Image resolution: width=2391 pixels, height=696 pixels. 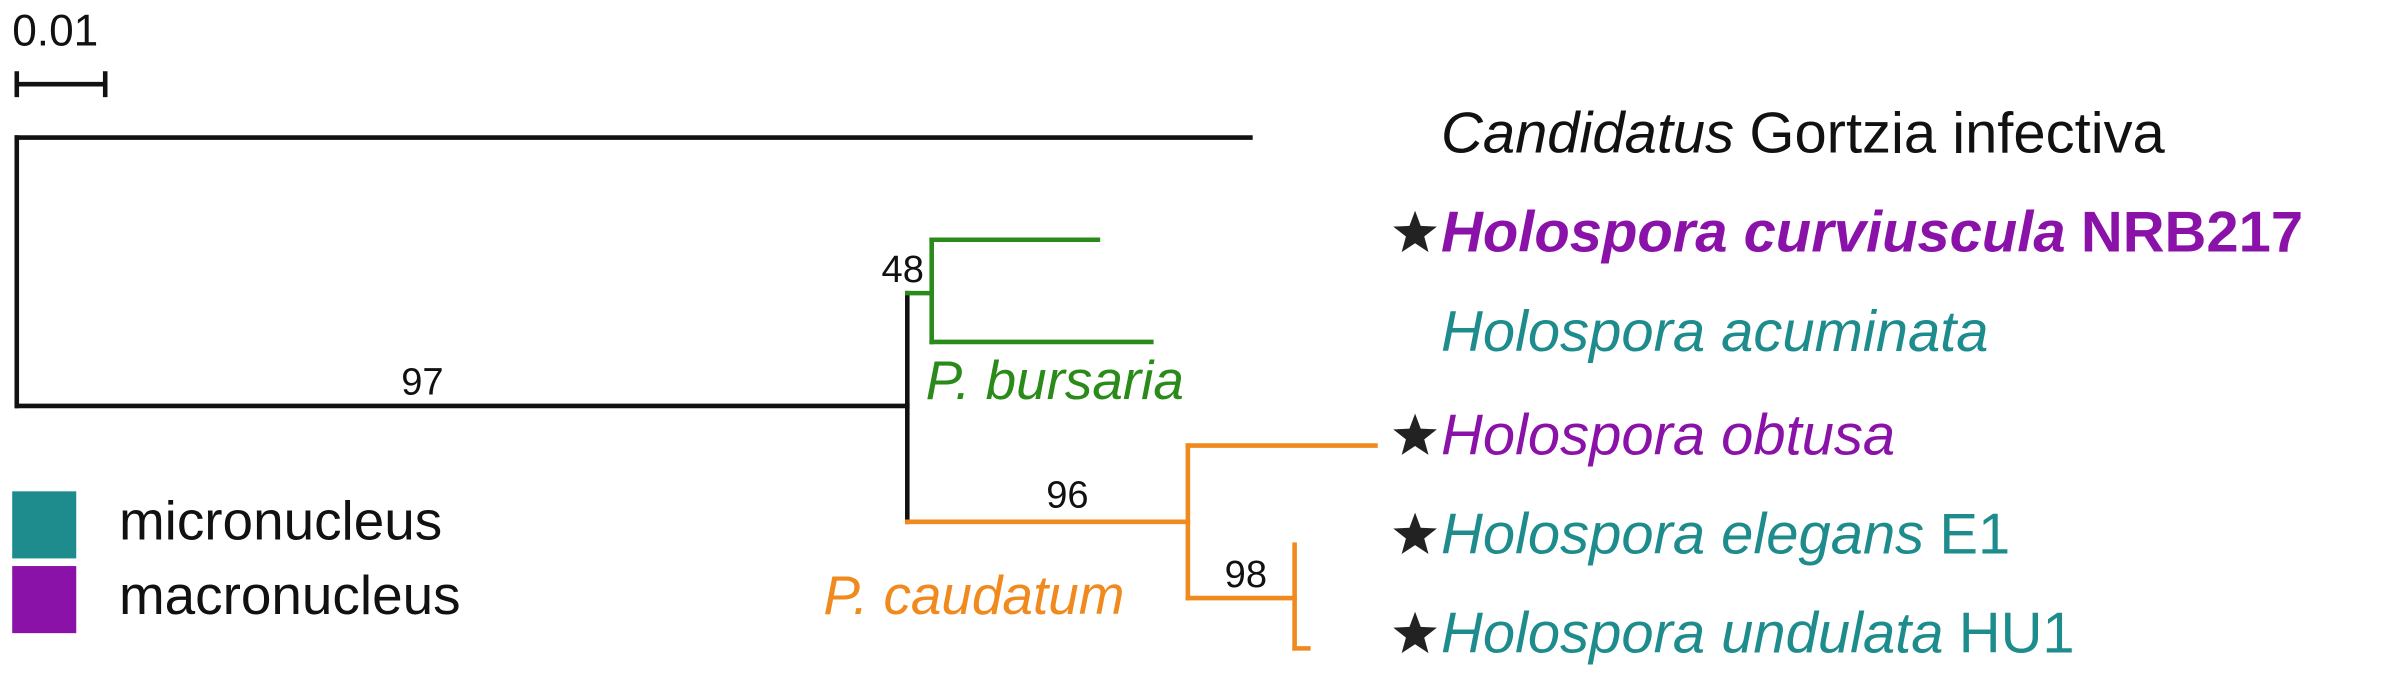 I want to click on scale-bar: 0.01, so click(x=60, y=52).